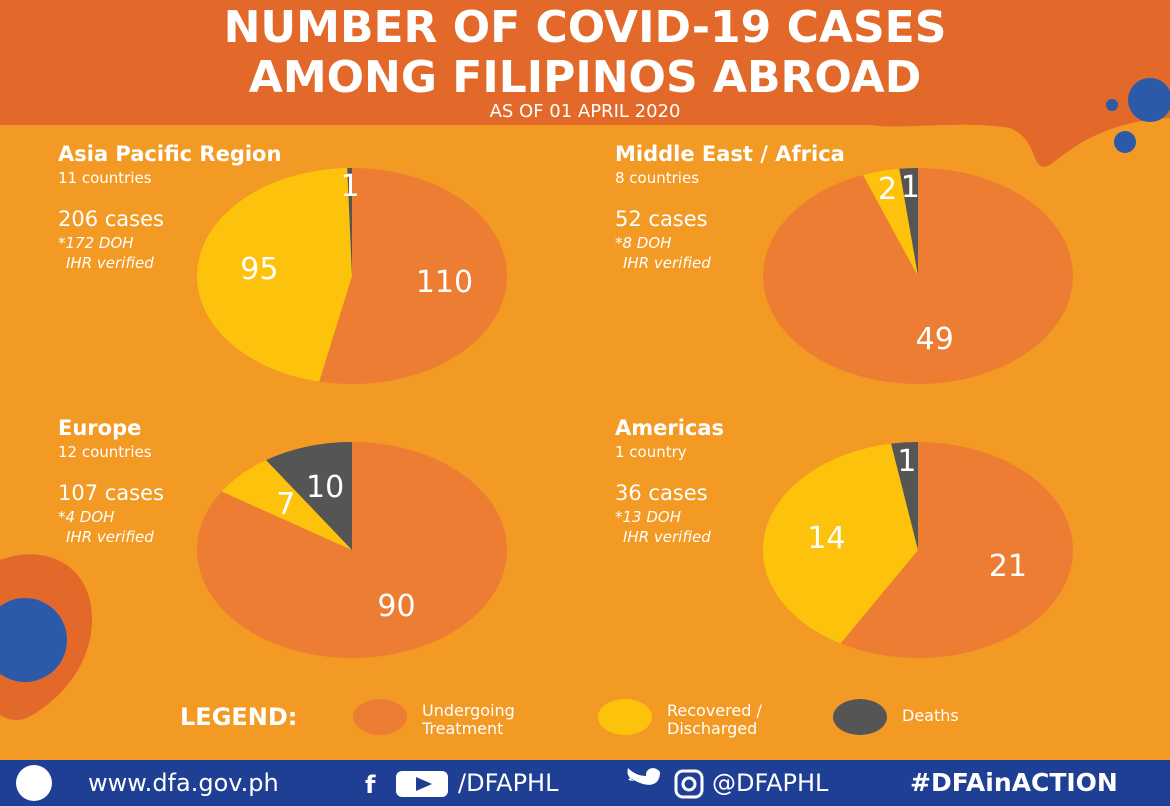  I want to click on slice-label: 49, so click(934, 339).